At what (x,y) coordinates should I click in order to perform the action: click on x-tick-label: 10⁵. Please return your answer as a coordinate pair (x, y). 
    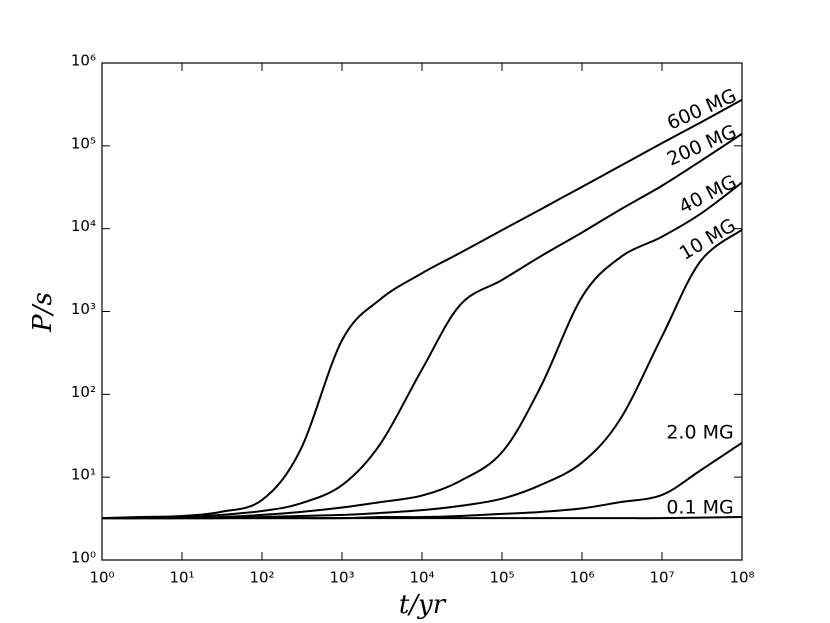
    Looking at the image, I should click on (501, 578).